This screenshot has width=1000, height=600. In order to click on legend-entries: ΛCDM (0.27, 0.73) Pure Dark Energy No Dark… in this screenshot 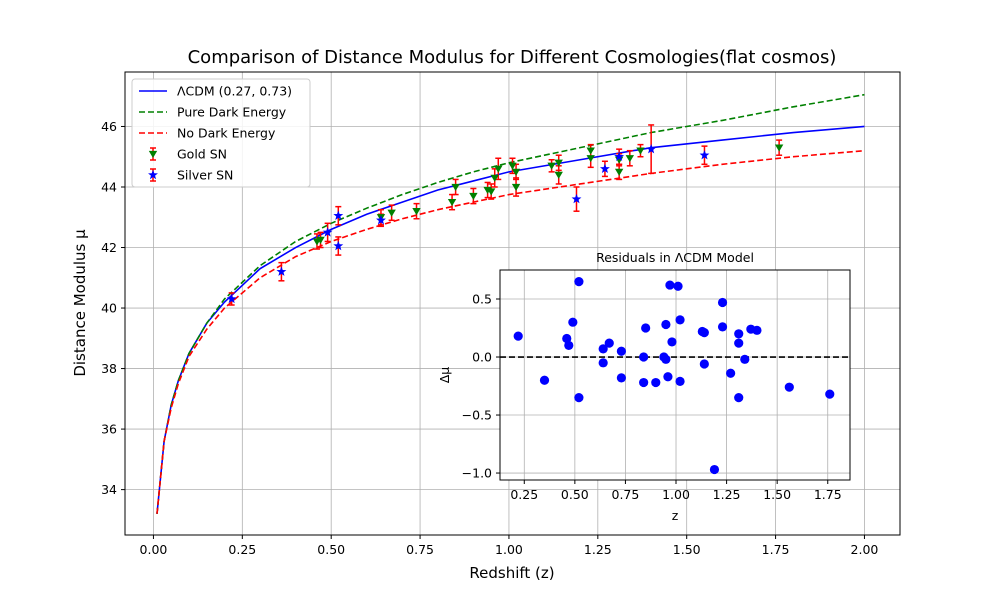, I will do `click(215, 133)`.